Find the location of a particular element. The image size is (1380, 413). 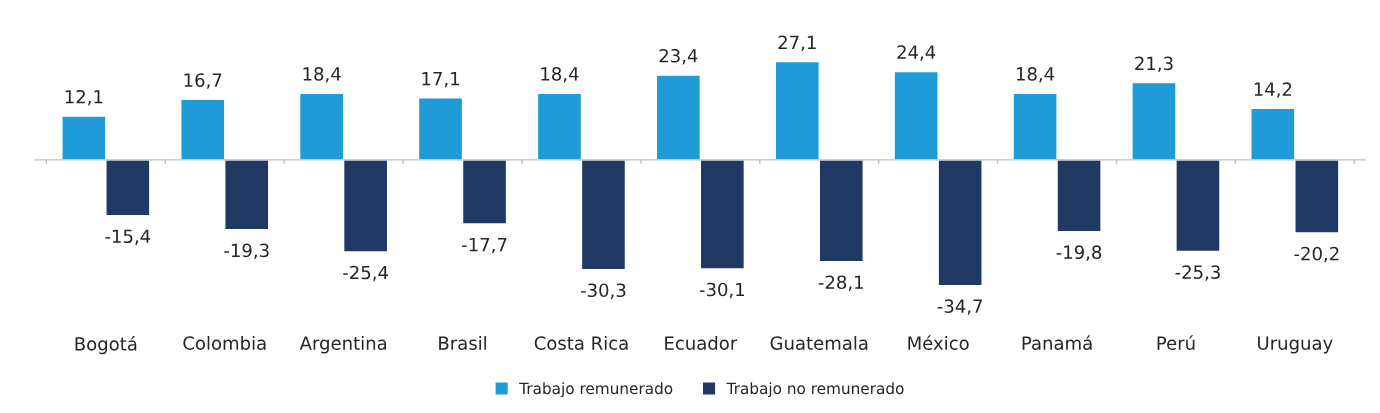

x-tick-label: Brasil is located at coordinates (463, 342).